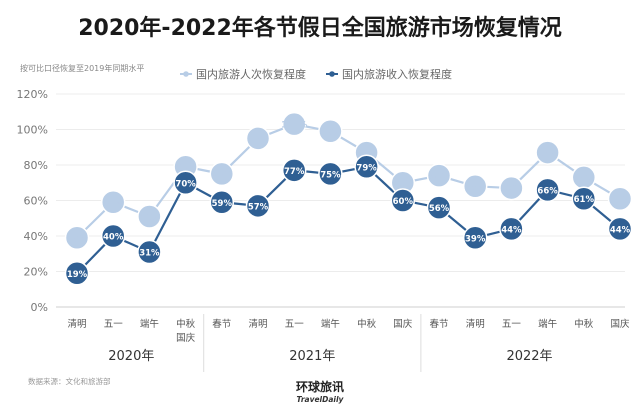  I want to click on revenue-data-label: 79%, so click(366, 168).